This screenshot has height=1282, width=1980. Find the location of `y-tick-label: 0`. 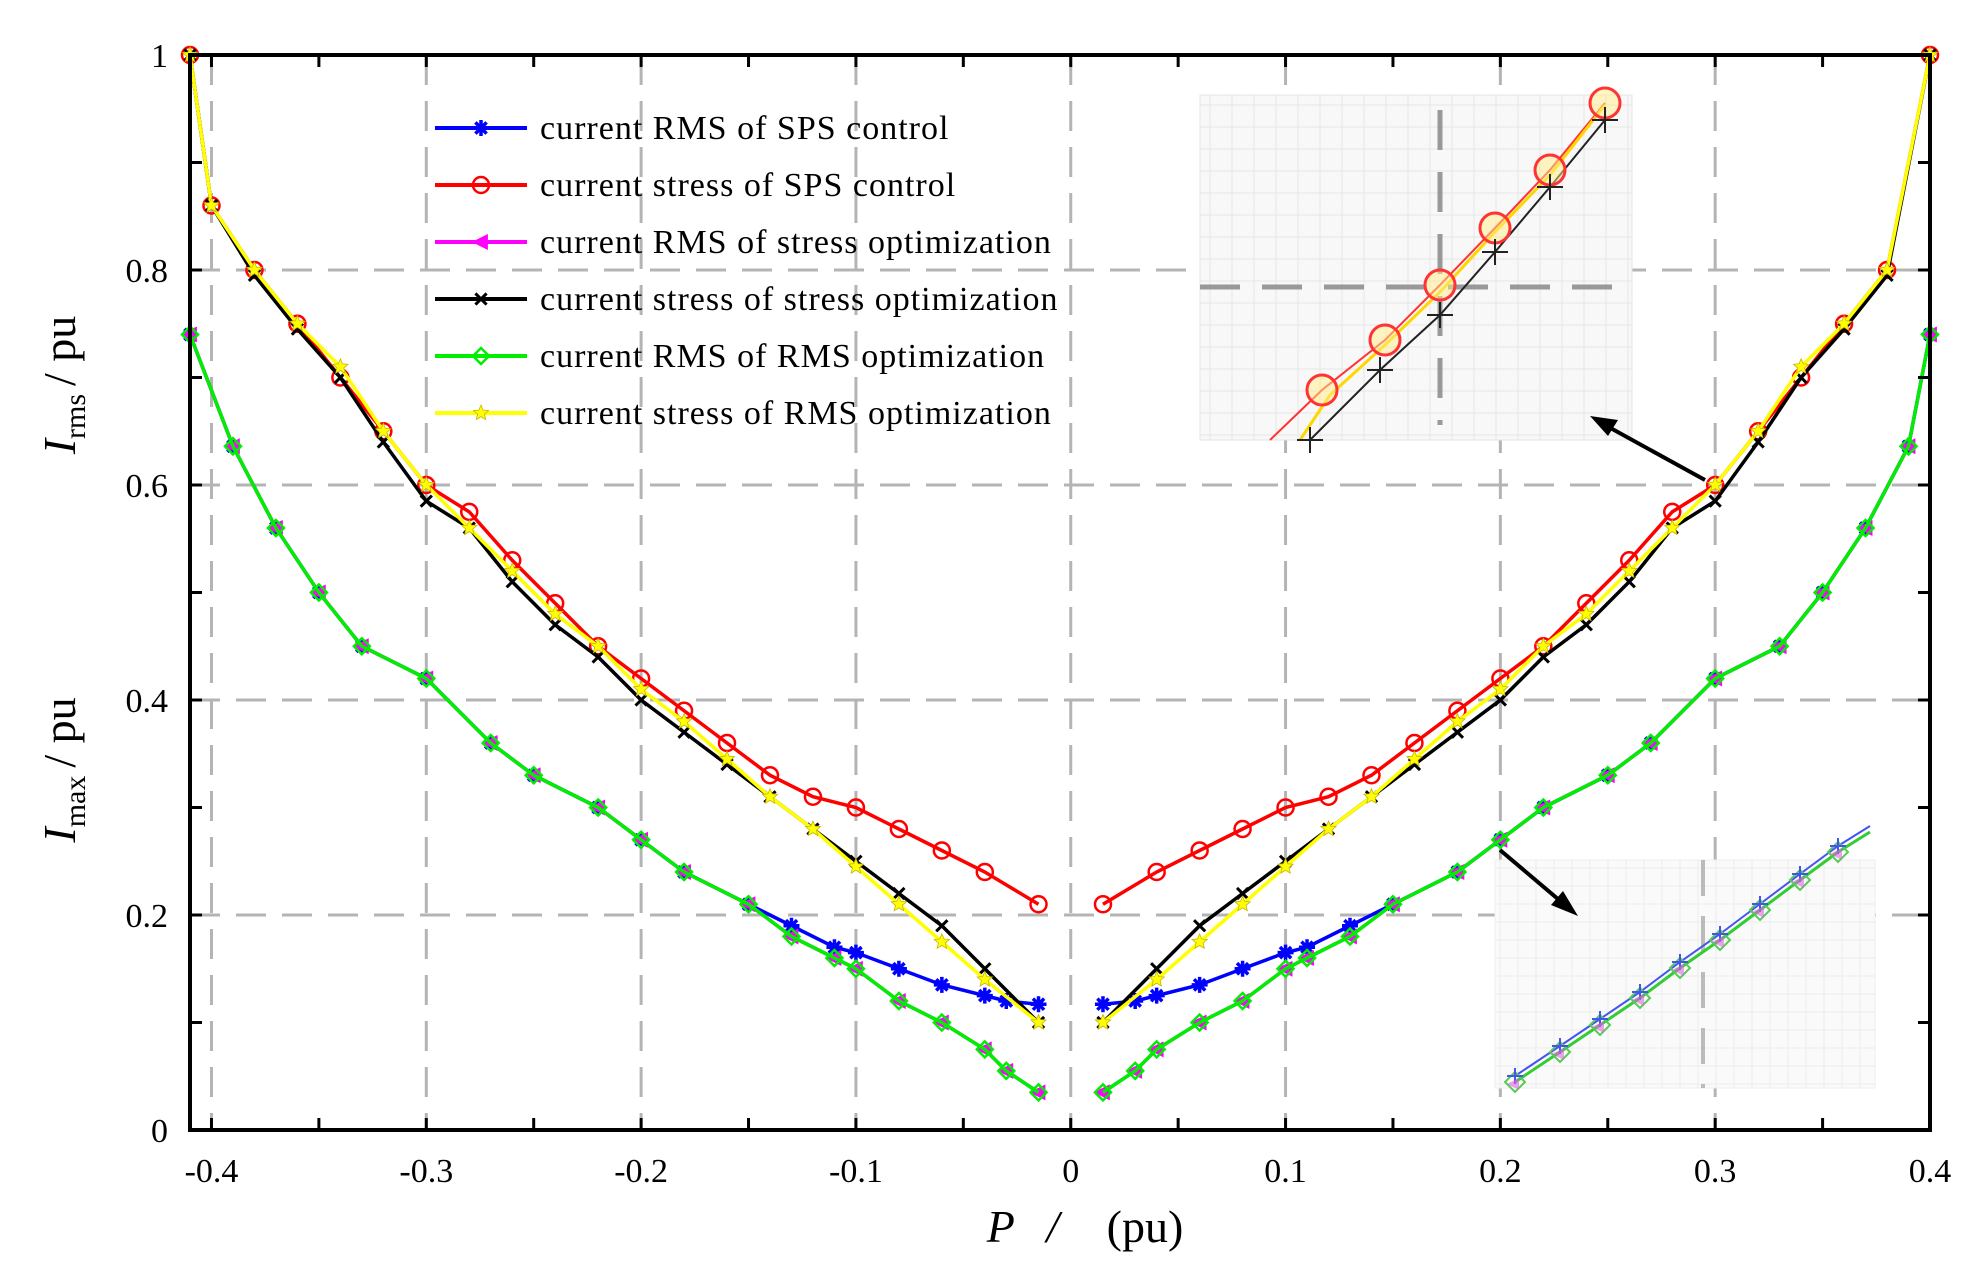

y-tick-label: 0 is located at coordinates (159, 1131).